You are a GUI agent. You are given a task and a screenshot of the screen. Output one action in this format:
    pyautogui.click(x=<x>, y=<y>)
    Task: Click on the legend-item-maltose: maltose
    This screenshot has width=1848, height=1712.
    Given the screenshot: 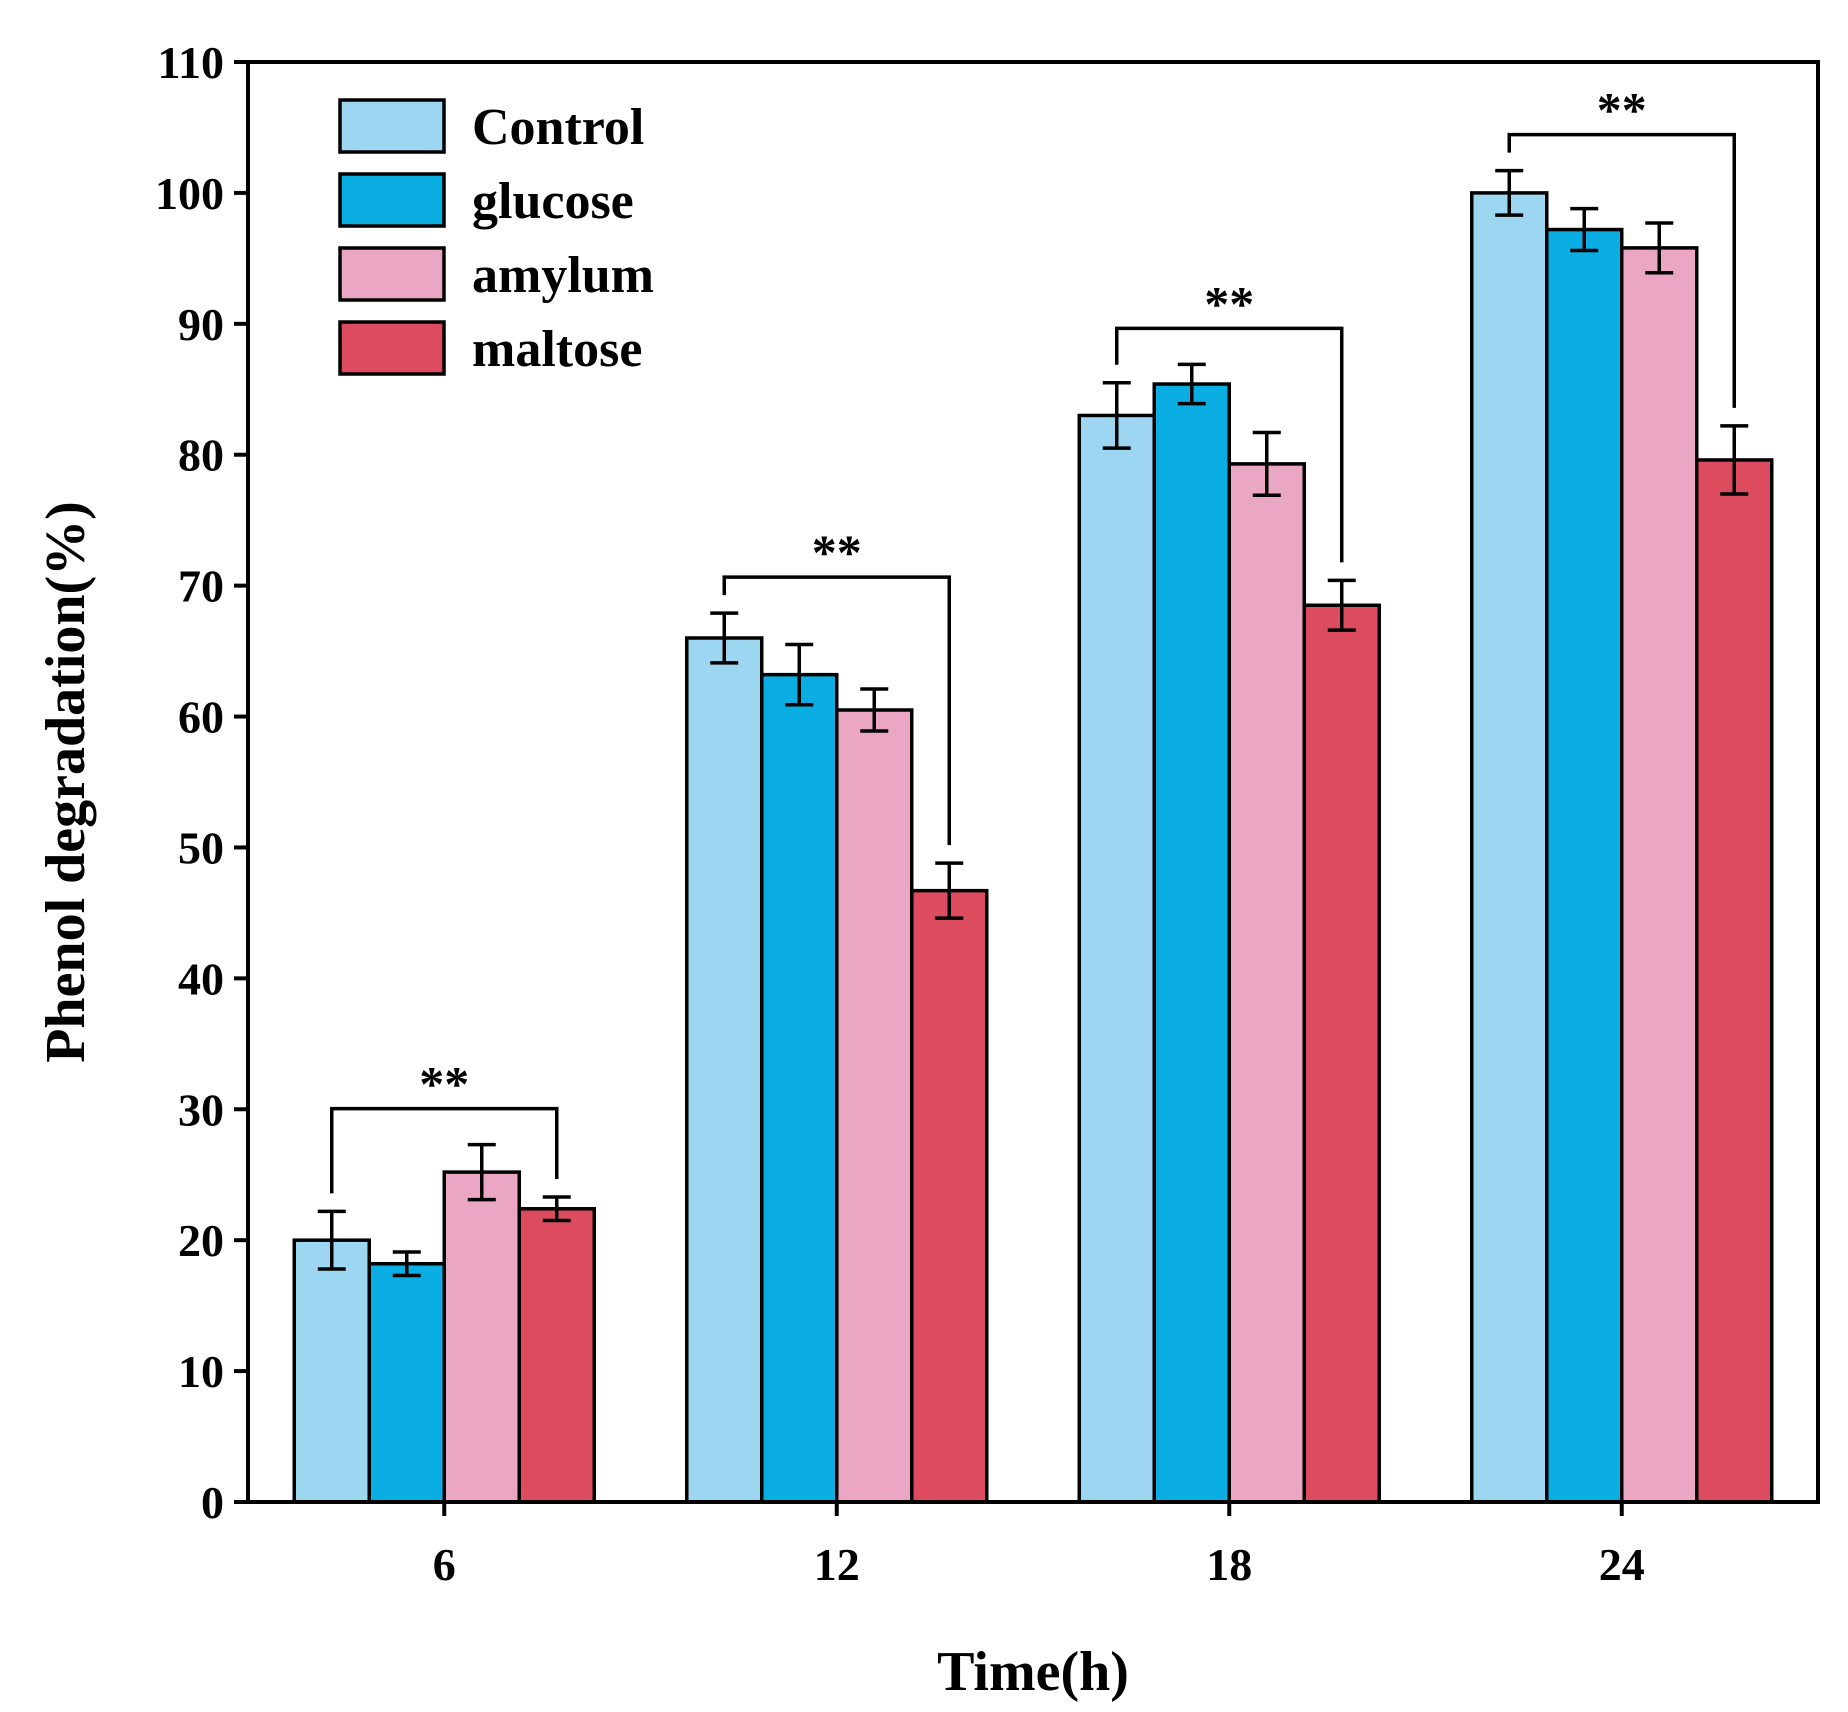 What is the action you would take?
    pyautogui.click(x=490, y=349)
    